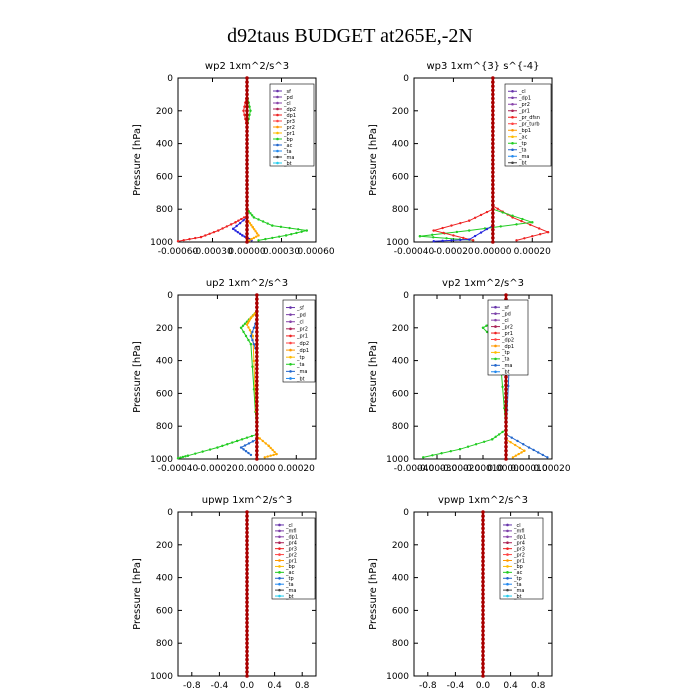 The width and height of the screenshot is (700, 700). What do you see at coordinates (400, 579) in the screenshot?
I see `y-tick-label: 400` at bounding box center [400, 579].